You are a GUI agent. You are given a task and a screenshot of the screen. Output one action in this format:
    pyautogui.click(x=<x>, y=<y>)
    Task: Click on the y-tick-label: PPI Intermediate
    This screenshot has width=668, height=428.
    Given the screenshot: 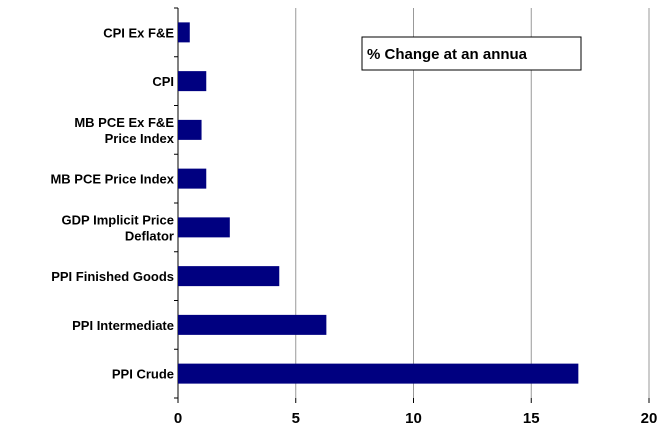 What is the action you would take?
    pyautogui.click(x=123, y=325)
    